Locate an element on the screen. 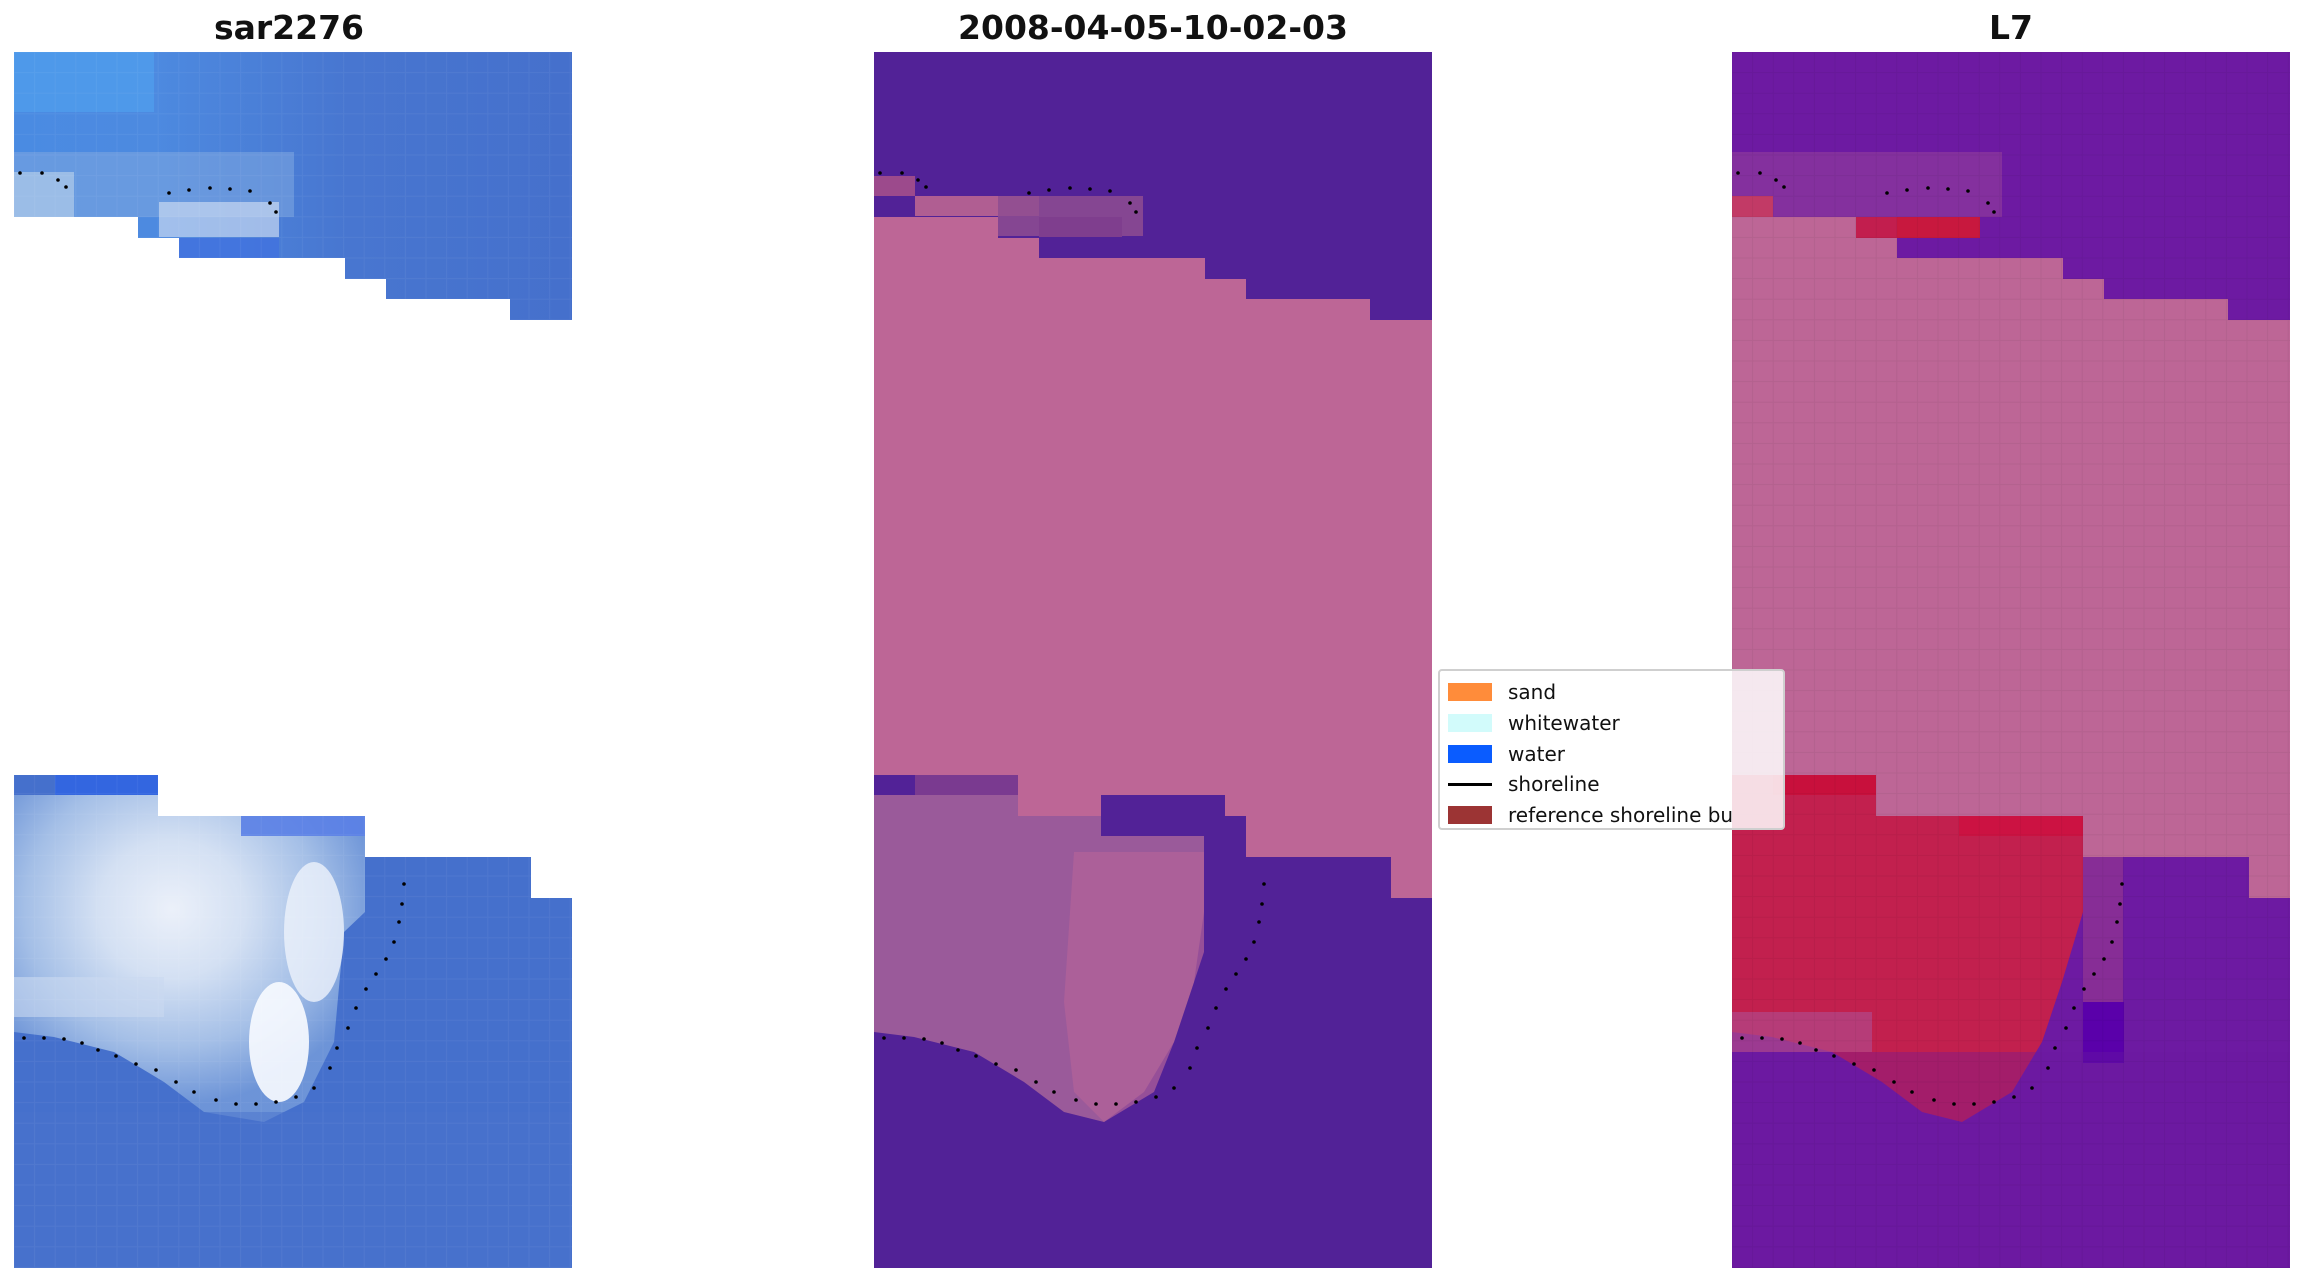  reference-shoreline-swatch is located at coordinates (1470, 815).